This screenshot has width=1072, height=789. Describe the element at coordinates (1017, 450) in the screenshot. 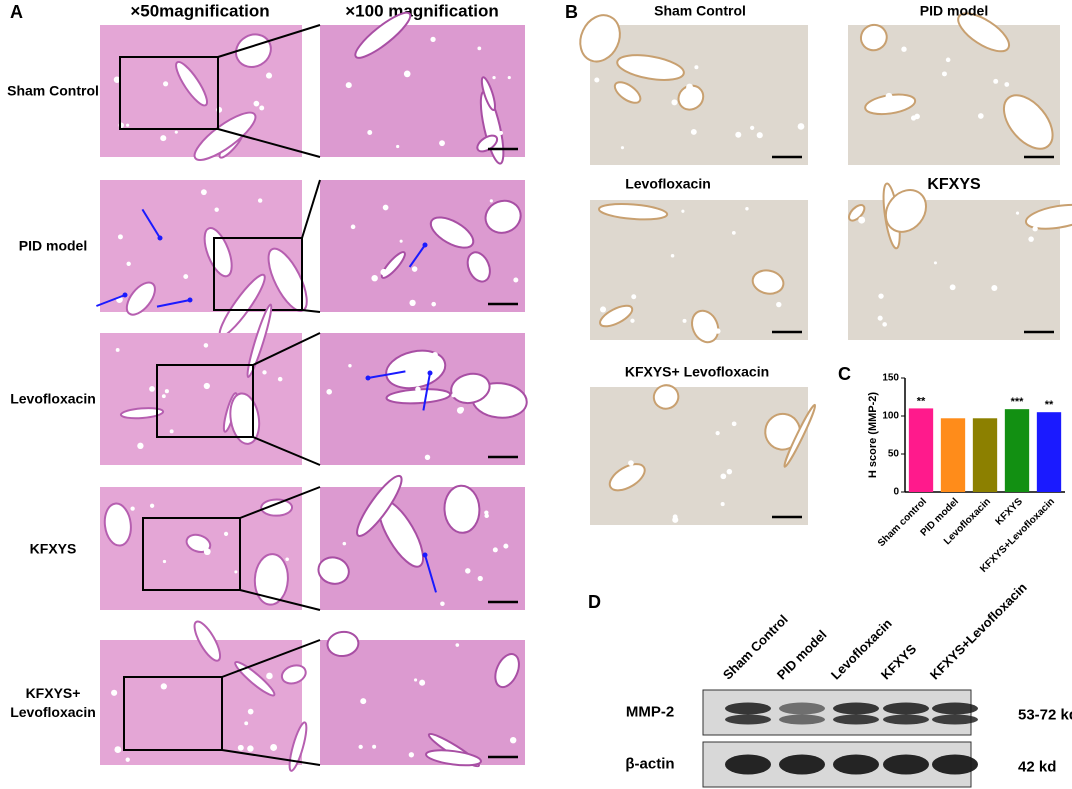

I see `bar` at that location.